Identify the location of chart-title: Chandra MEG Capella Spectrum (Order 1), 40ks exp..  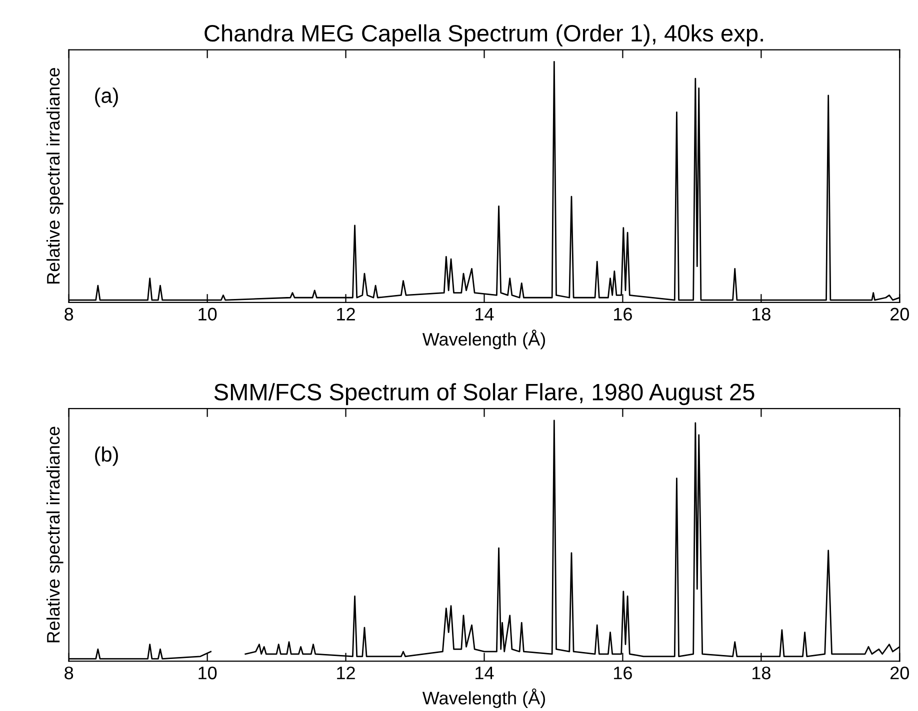
(483, 35).